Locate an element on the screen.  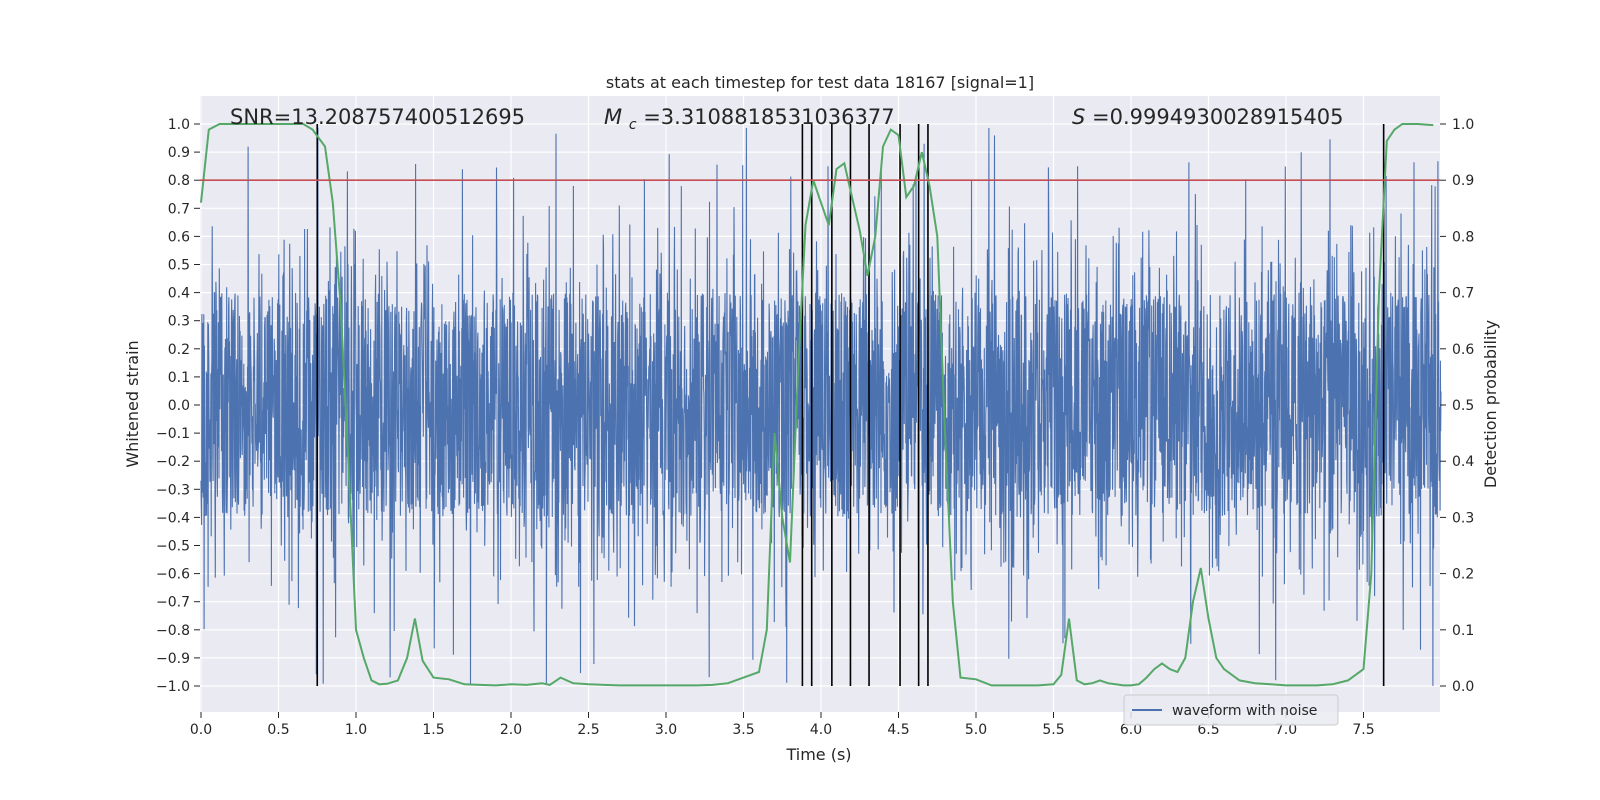
rtick-label-8: 0.2 is located at coordinates (1463, 575).